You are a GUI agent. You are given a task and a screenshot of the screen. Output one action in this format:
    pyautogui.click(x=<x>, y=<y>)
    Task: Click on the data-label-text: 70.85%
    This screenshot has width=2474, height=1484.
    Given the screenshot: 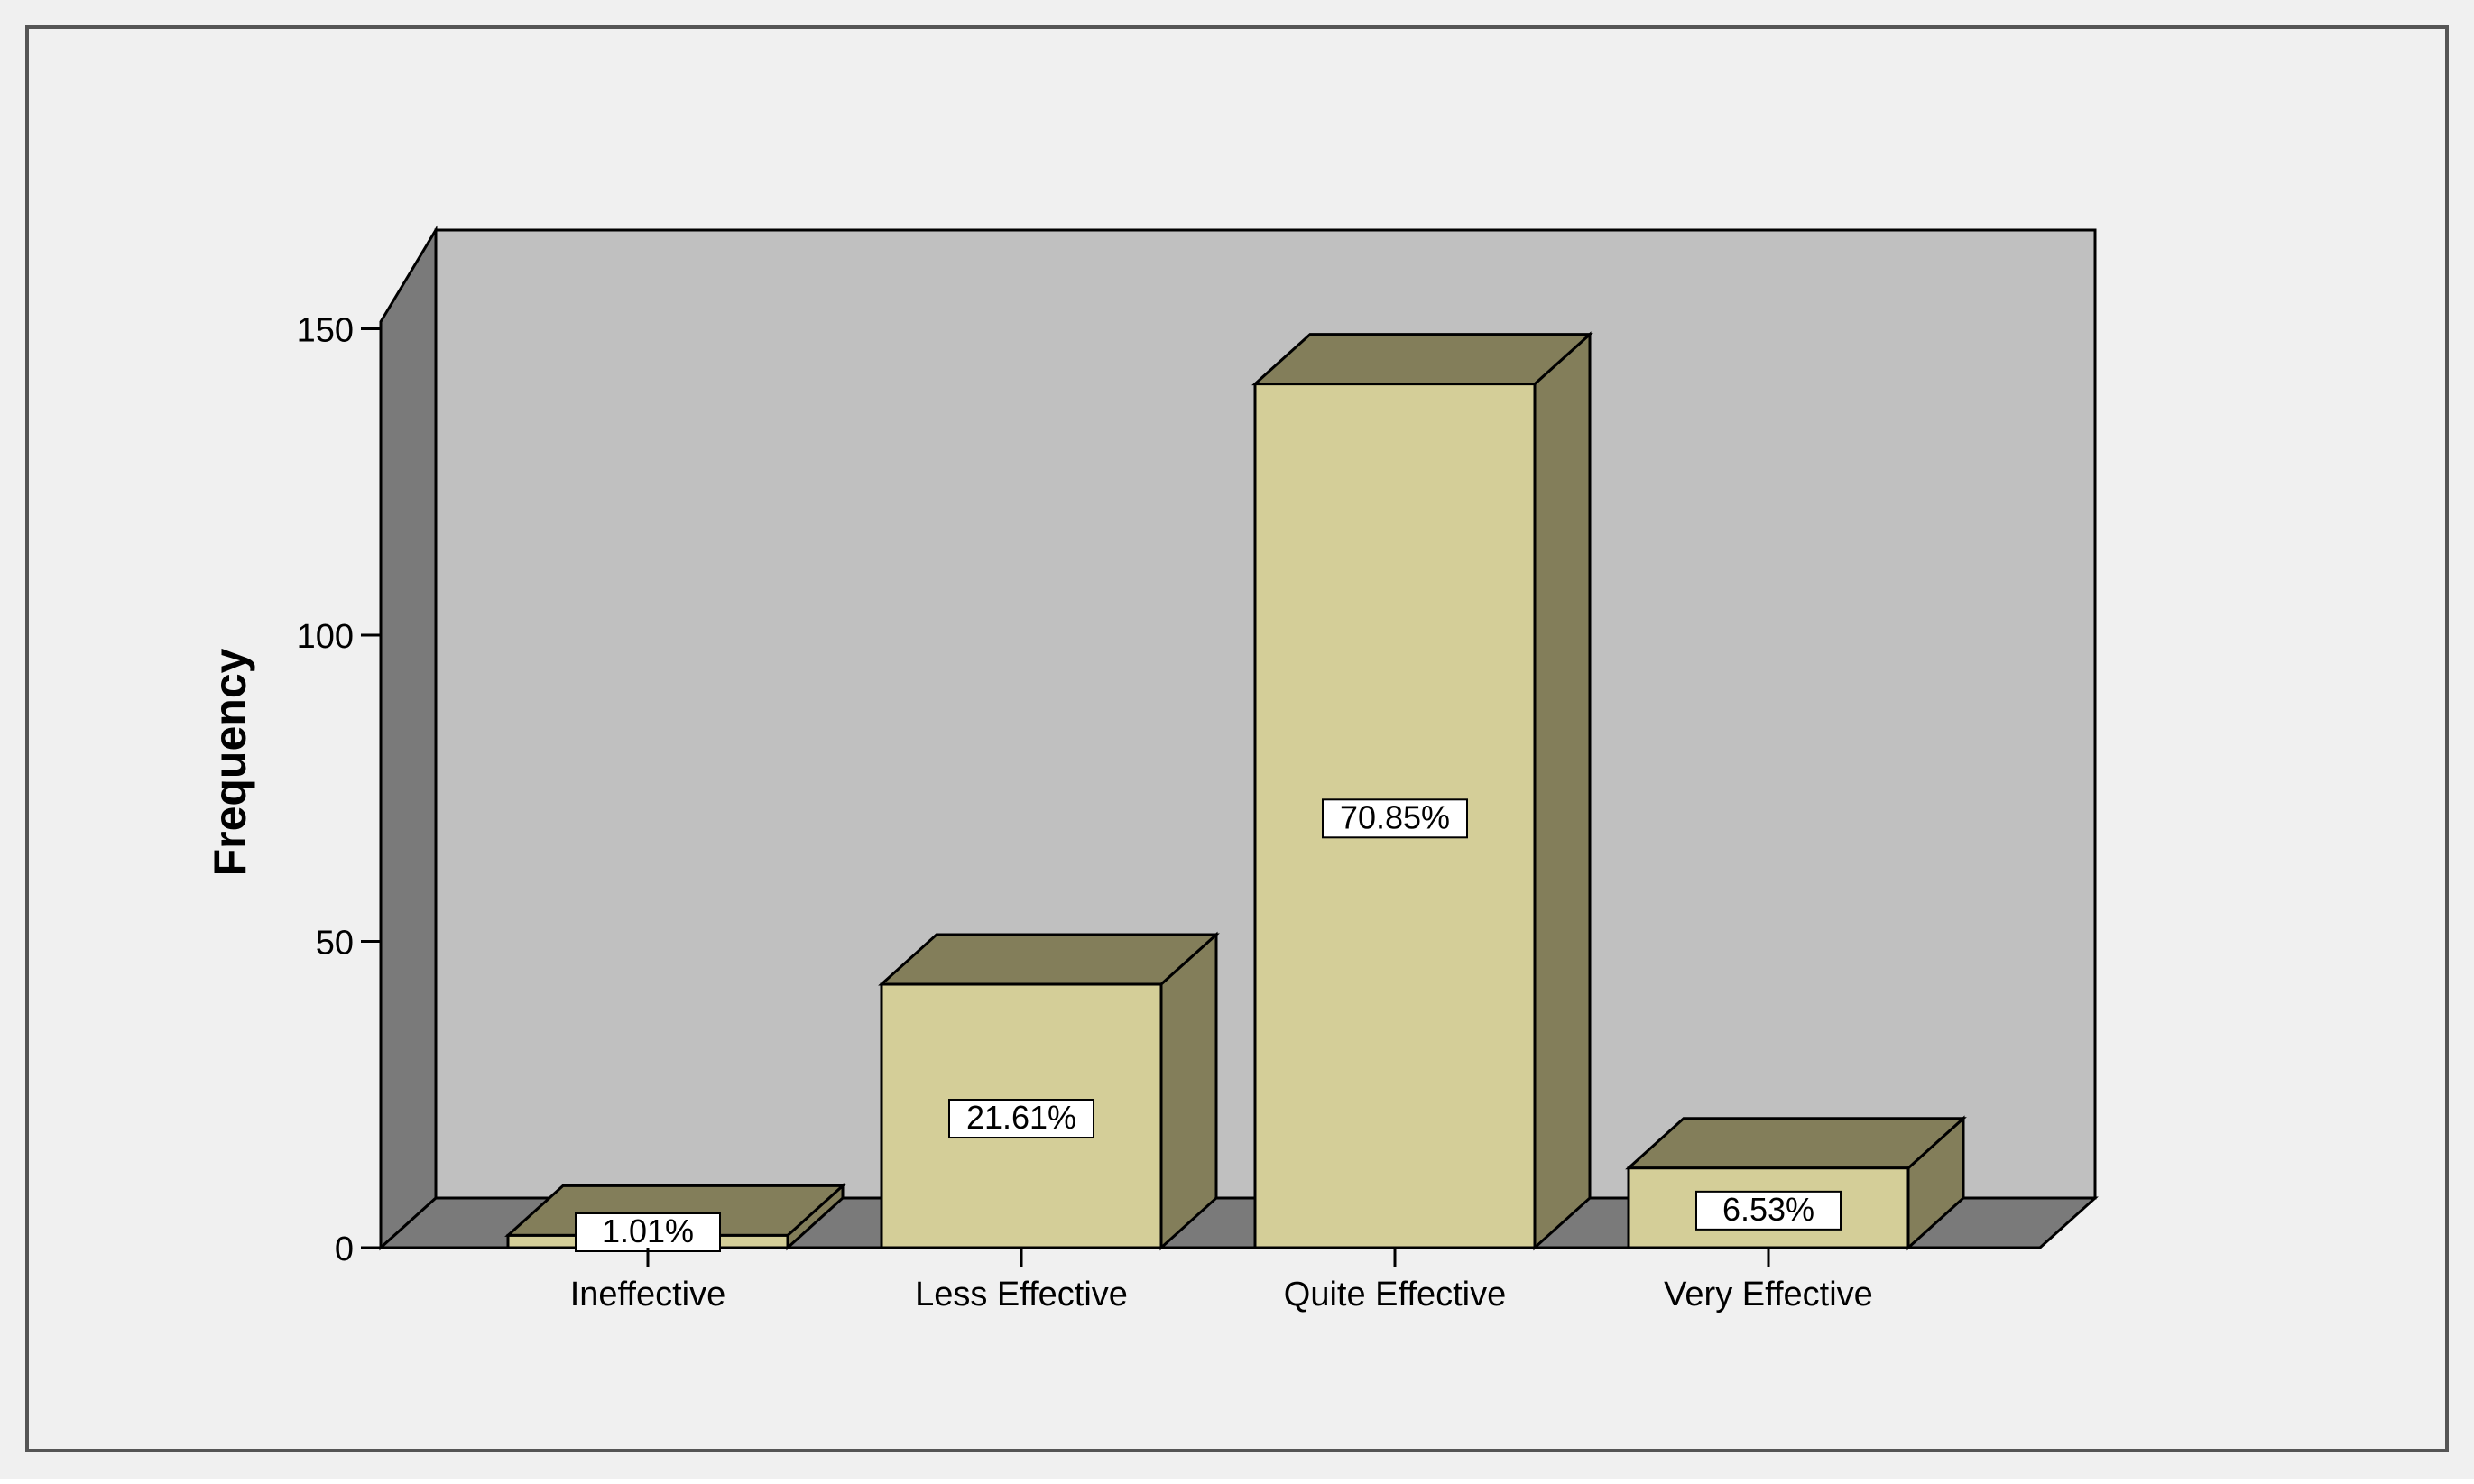 What is the action you would take?
    pyautogui.click(x=1395, y=816)
    